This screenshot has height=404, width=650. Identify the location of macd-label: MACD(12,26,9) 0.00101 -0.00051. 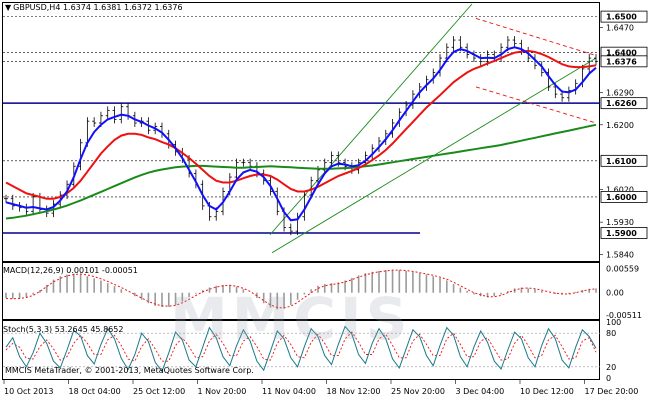
(70, 270).